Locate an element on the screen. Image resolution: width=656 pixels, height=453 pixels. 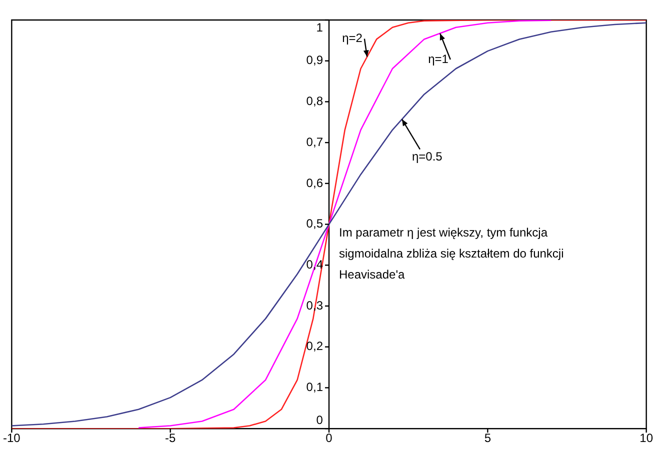
y-tick-label: 0,6 is located at coordinates (315, 183).